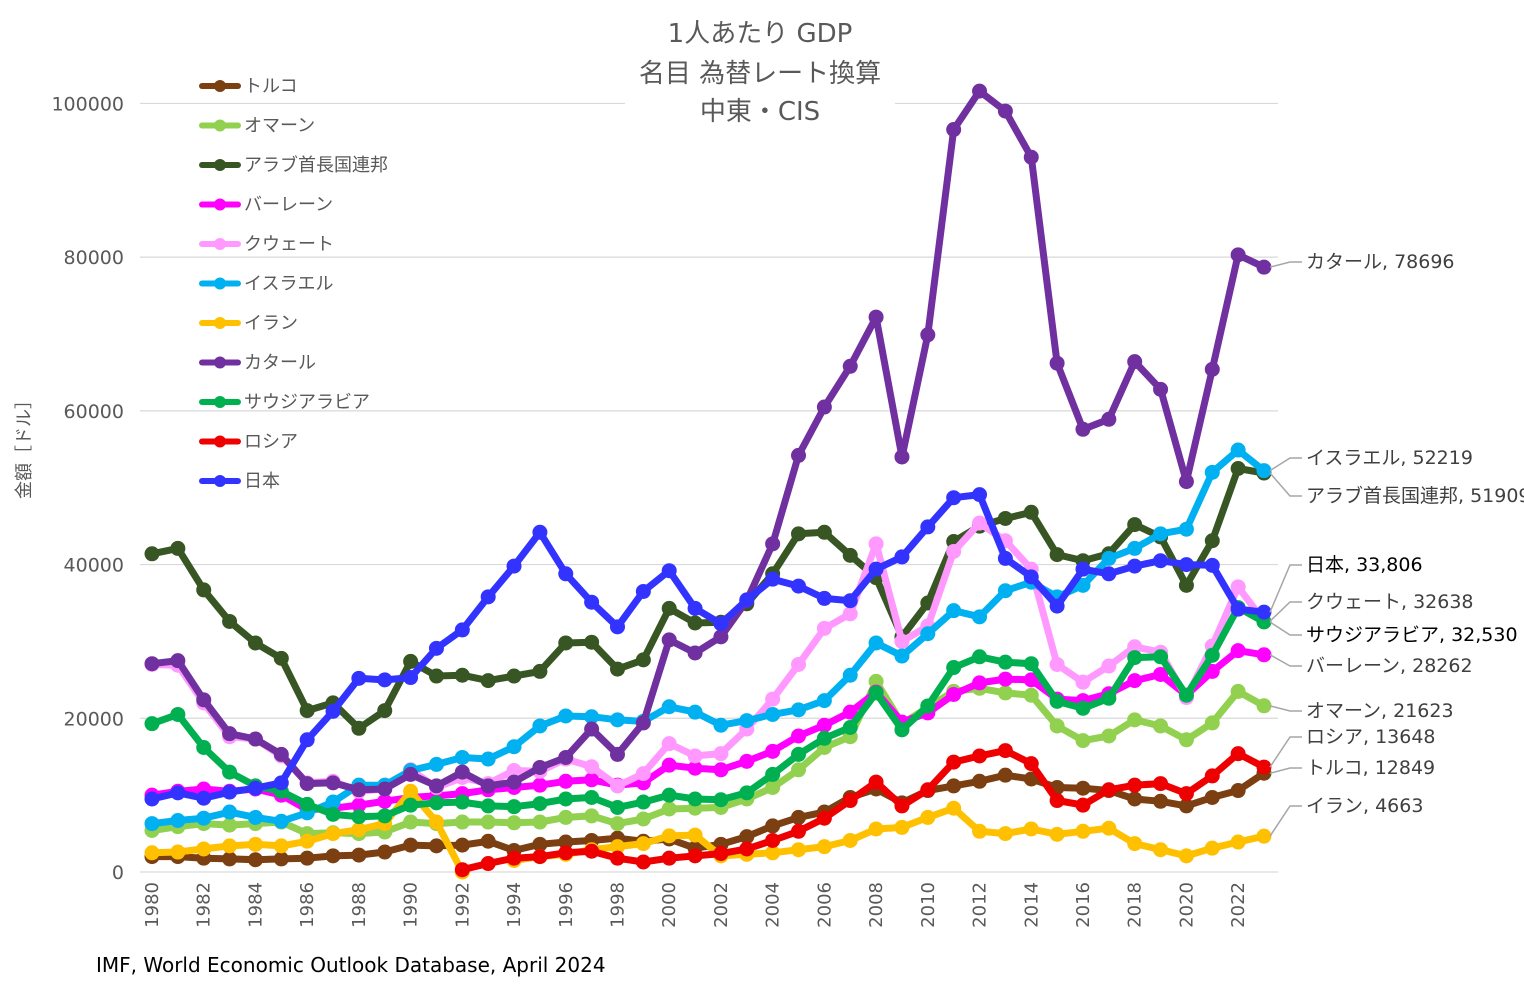 This screenshot has height=996, width=1524. What do you see at coordinates (1390, 602) in the screenshot?
I see `end-label-text: クウェート, 32638` at bounding box center [1390, 602].